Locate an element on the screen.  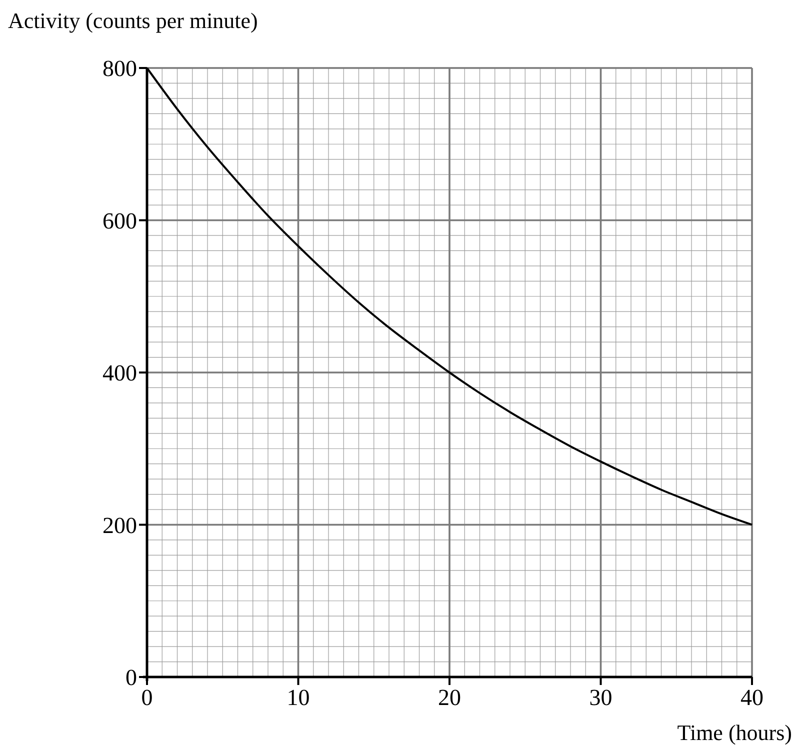
y-tick-label: 600 is located at coordinates (119, 221).